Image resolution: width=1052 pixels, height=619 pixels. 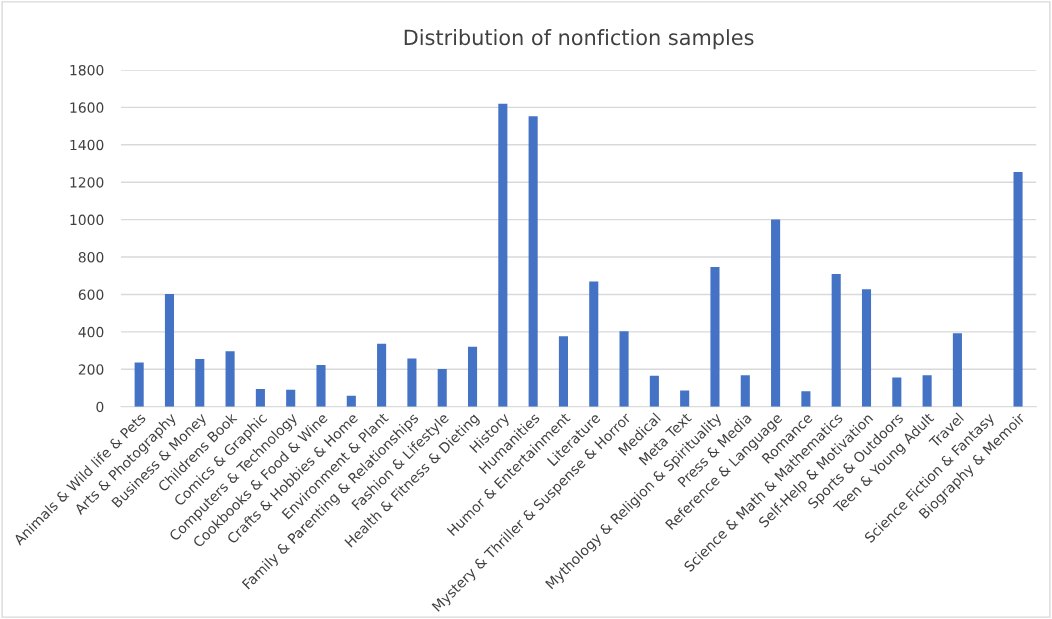 I want to click on chart-title: Distribution of nonfiction samples, so click(x=579, y=39).